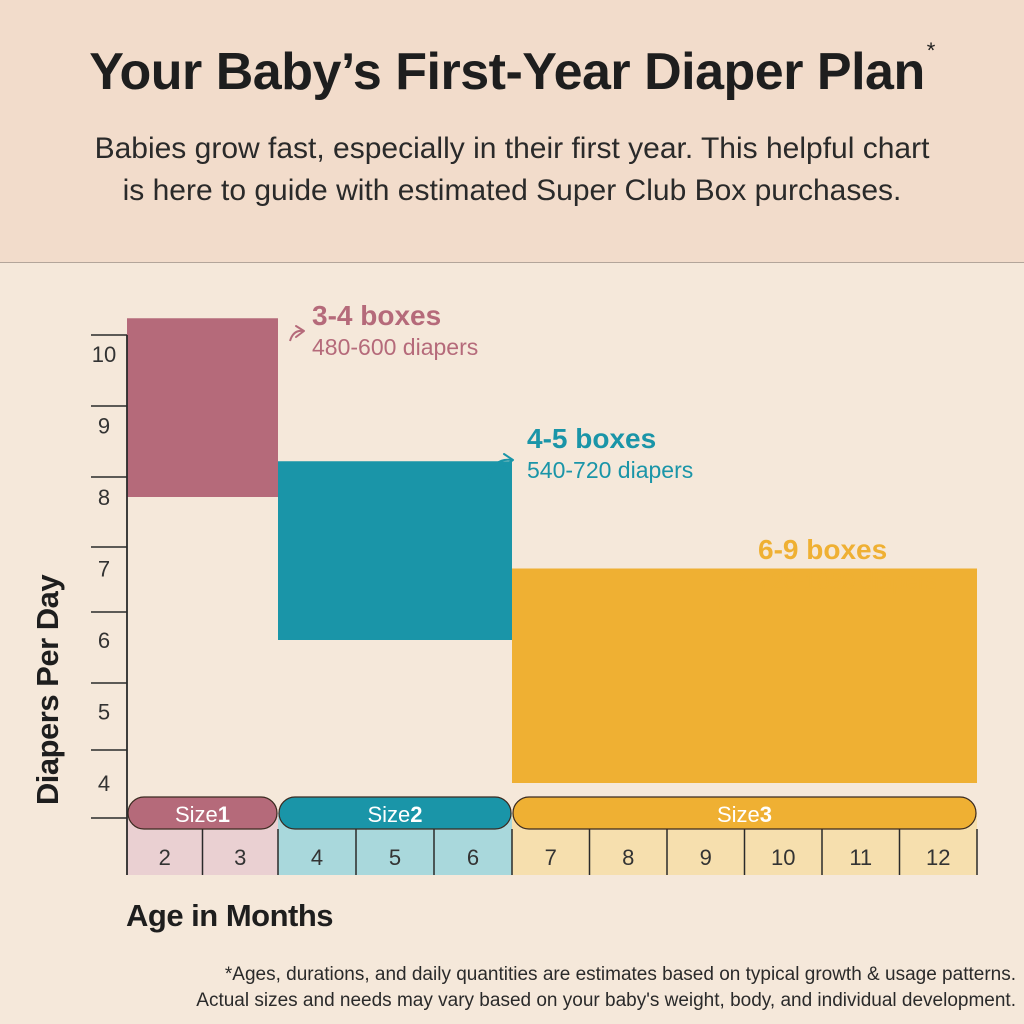  Describe the element at coordinates (104, 640) in the screenshot. I see `y-tick-label: 6` at that location.